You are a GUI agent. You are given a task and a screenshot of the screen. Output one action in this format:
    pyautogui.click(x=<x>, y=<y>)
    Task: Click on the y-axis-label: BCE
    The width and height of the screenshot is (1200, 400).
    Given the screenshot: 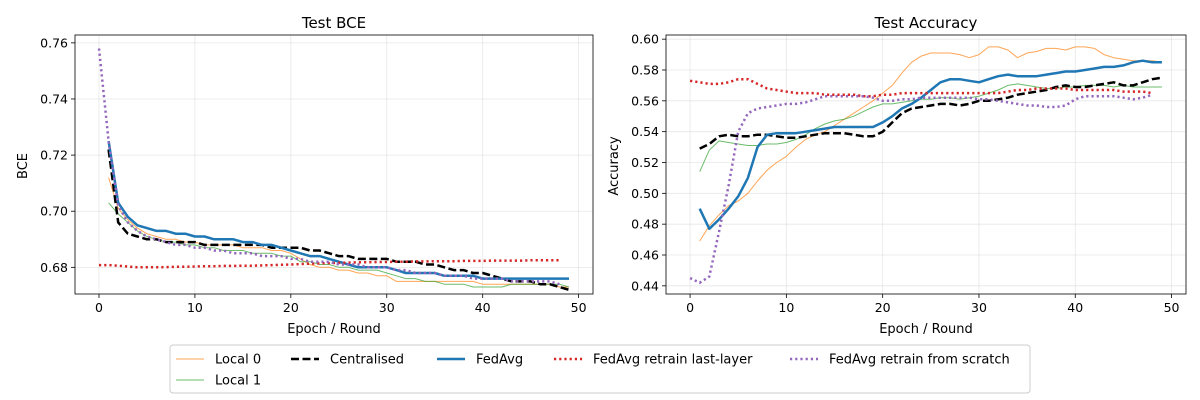 What is the action you would take?
    pyautogui.click(x=23, y=166)
    